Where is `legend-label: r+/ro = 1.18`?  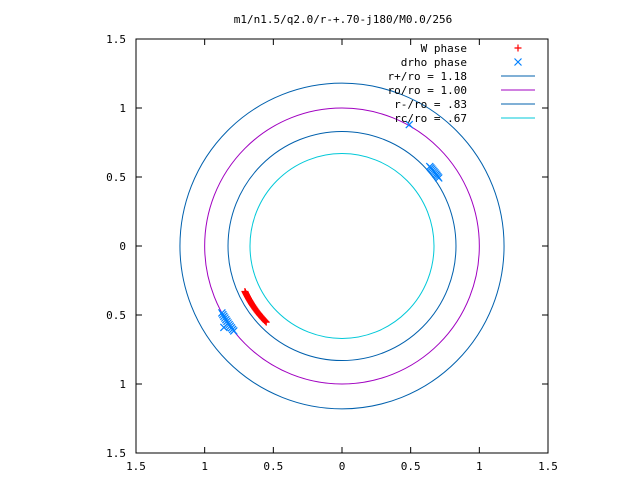
legend-label: r+/ro = 1.18 is located at coordinates (427, 76).